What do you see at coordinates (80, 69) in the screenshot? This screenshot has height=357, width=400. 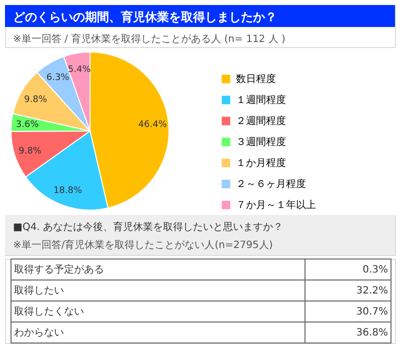 I see `data-label: 5.4%` at bounding box center [80, 69].